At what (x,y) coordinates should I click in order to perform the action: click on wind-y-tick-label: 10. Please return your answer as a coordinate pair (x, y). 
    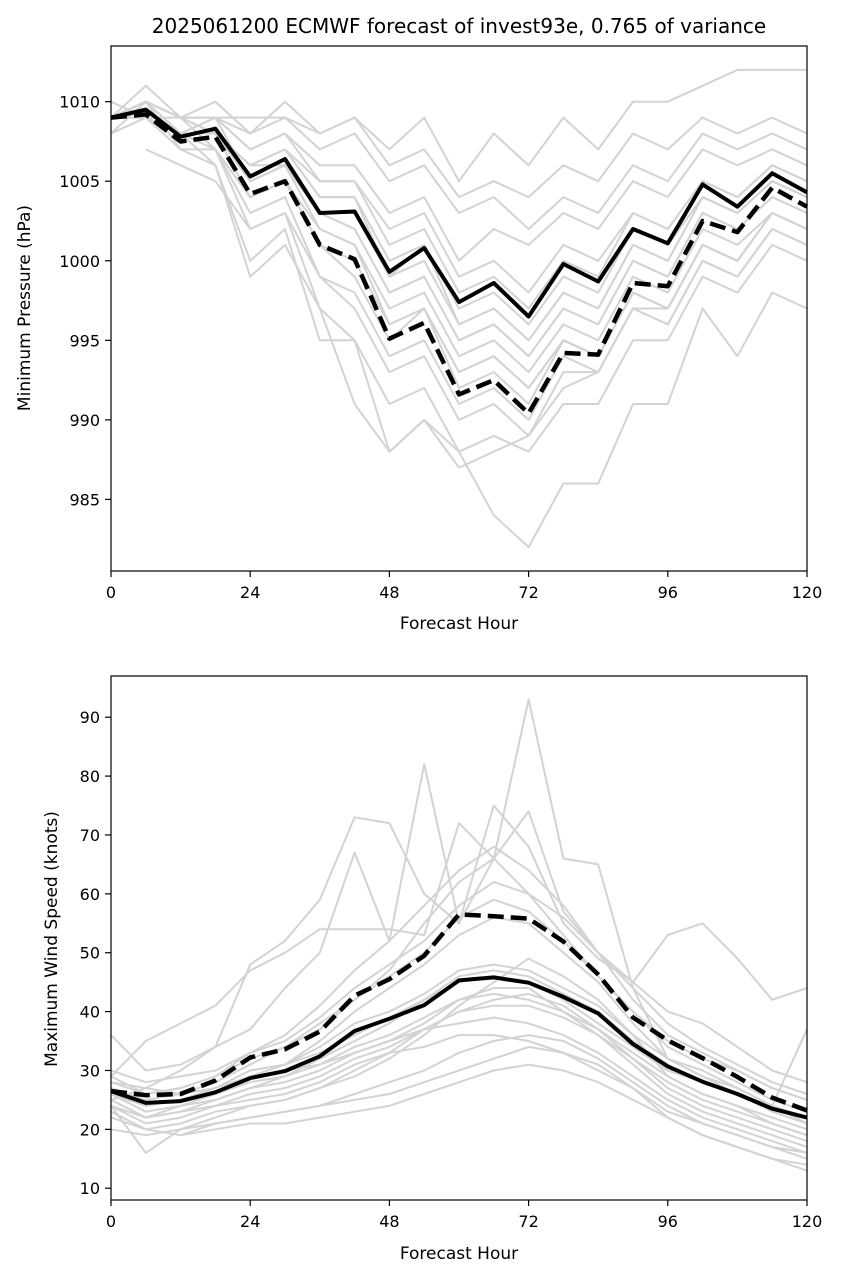
    Looking at the image, I should click on (90, 1188).